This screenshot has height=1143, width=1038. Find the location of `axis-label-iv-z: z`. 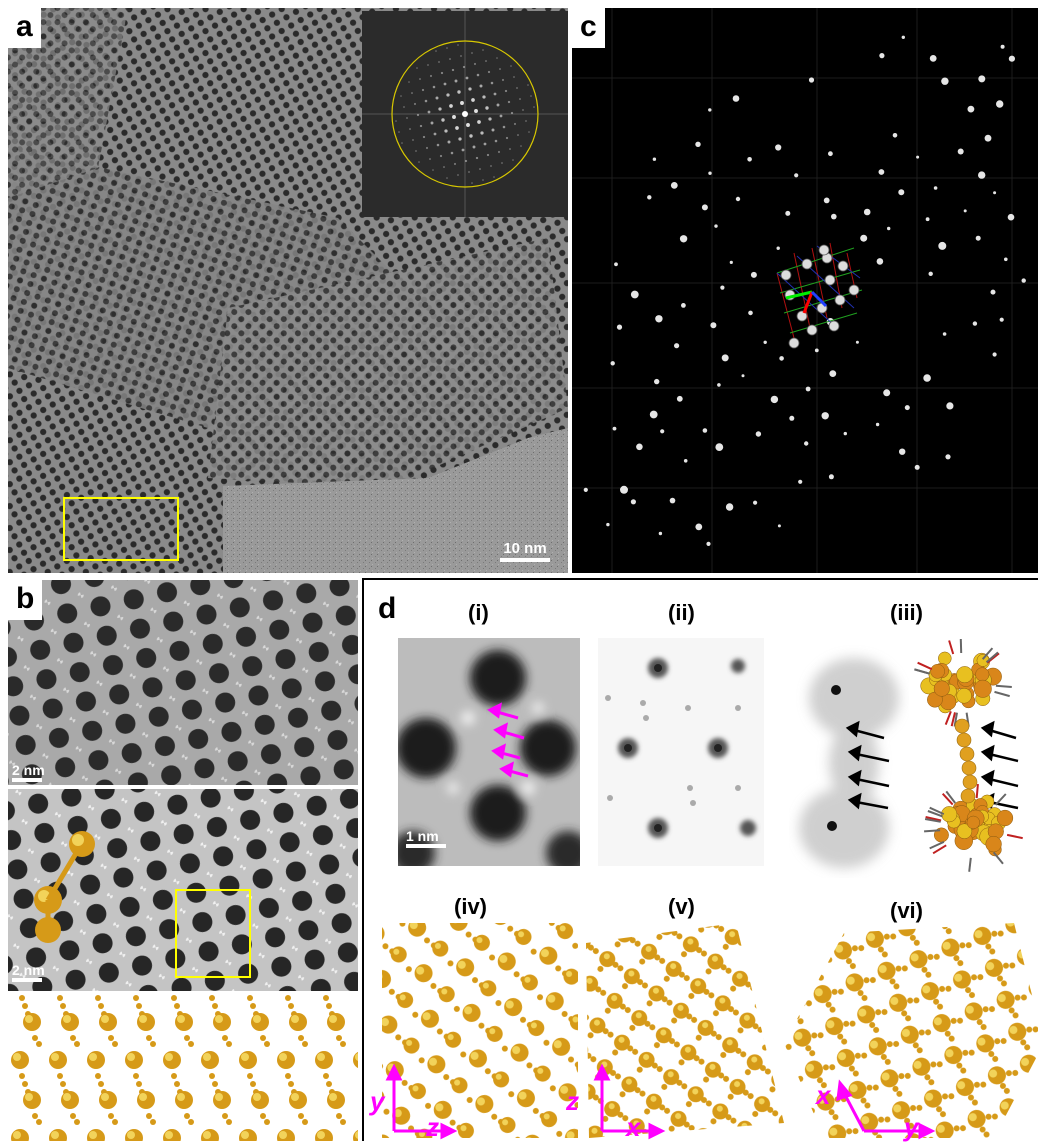

axis-label-iv-z: z is located at coordinates (432, 1127).